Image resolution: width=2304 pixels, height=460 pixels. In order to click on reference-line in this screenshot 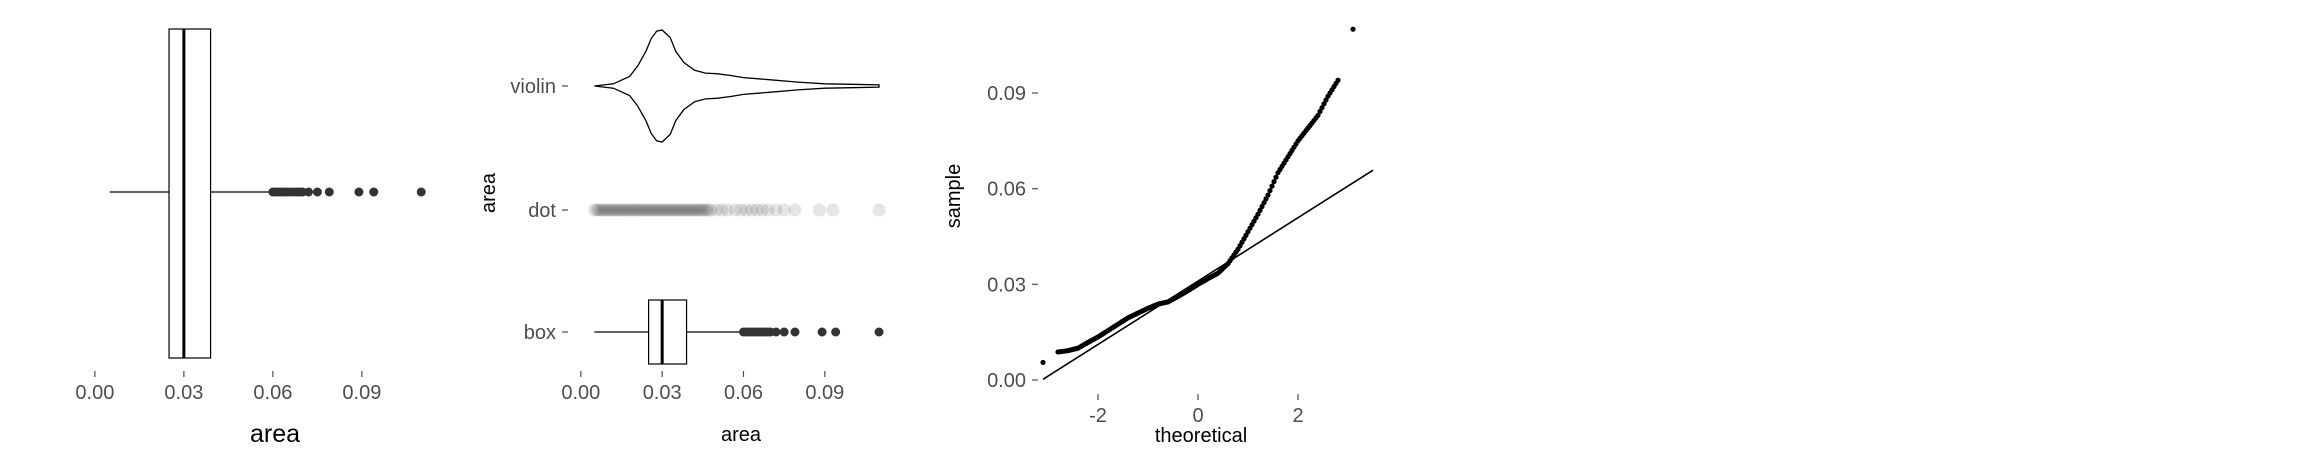, I will do `click(1208, 275)`.